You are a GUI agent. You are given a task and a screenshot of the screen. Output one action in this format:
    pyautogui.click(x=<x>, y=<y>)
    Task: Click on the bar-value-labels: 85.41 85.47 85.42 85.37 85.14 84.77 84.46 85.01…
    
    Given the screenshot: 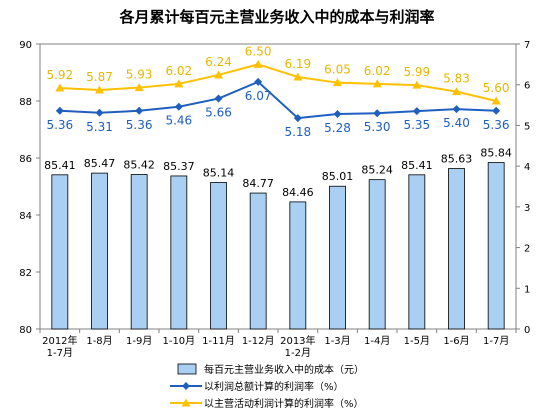 What is the action you would take?
    pyautogui.click(x=278, y=173)
    